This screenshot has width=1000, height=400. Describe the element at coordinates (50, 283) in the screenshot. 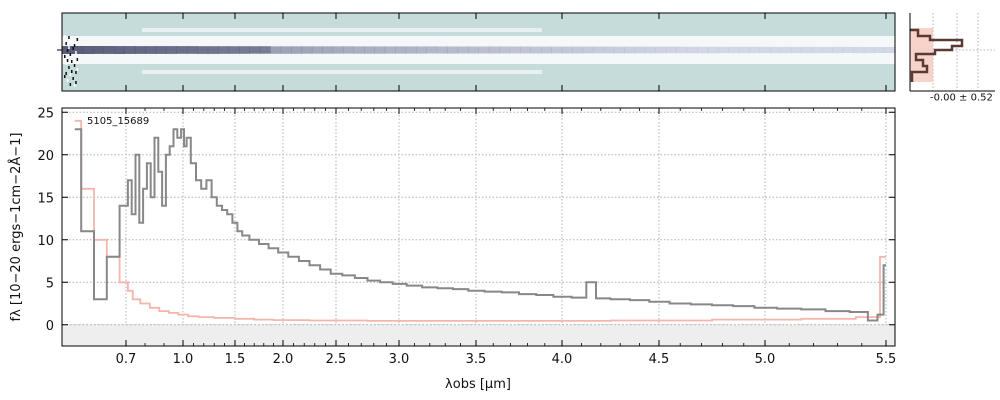

I see `y-tick-label: 5` at that location.